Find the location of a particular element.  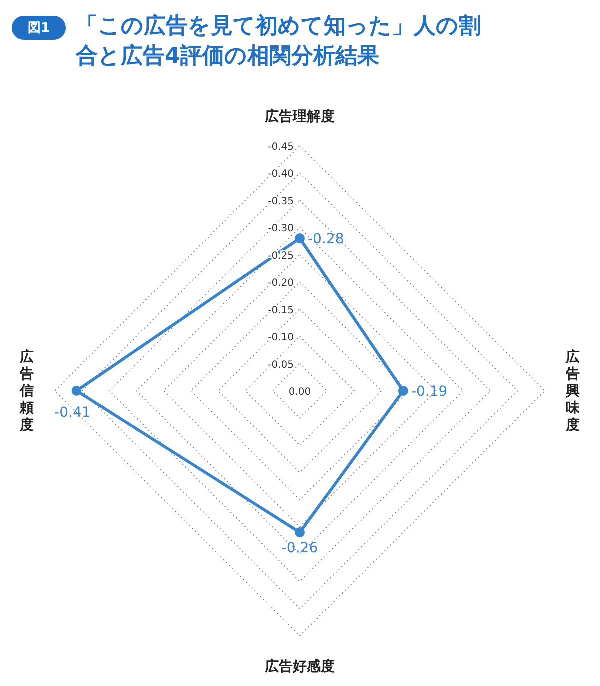

spoke-label: 広告信頼度 is located at coordinates (26, 391).